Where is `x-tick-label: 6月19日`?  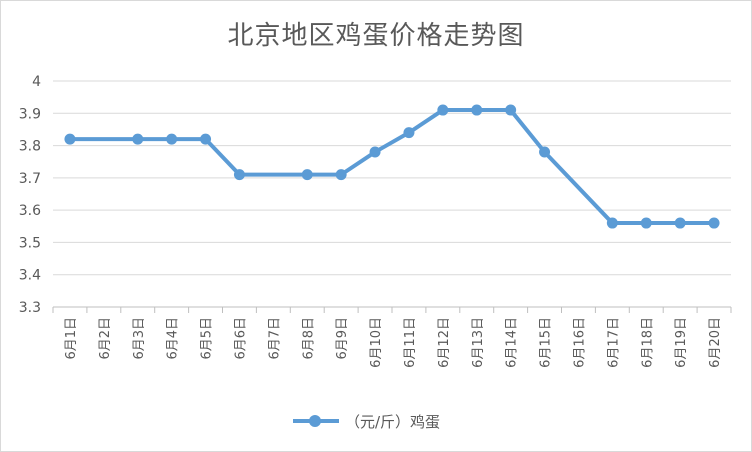
x-tick-label: 6月19日 is located at coordinates (681, 342).